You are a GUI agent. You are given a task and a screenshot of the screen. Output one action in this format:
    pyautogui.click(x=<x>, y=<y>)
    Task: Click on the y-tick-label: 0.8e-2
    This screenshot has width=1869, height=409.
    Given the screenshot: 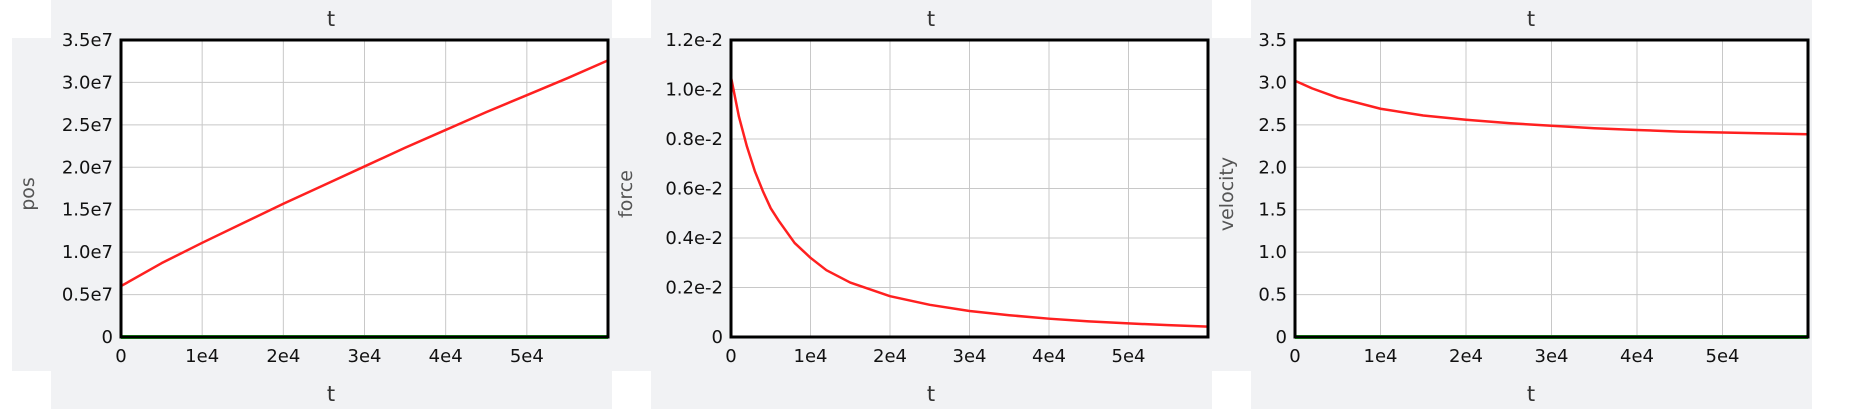 What is the action you would take?
    pyautogui.click(x=694, y=139)
    